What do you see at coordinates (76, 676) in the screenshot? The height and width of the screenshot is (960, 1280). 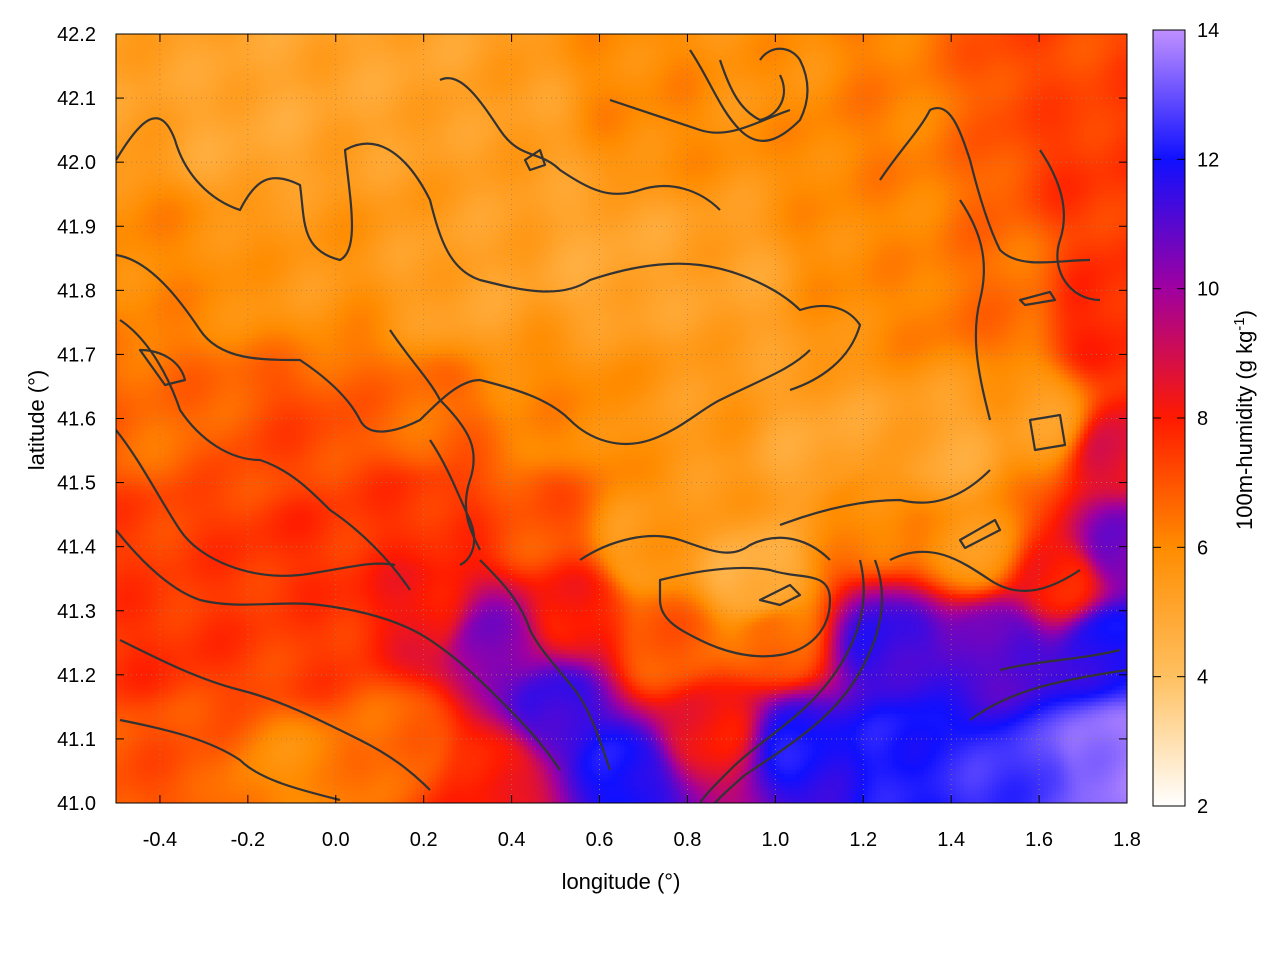 I see `y-tick-label: 41.2` at bounding box center [76, 676].